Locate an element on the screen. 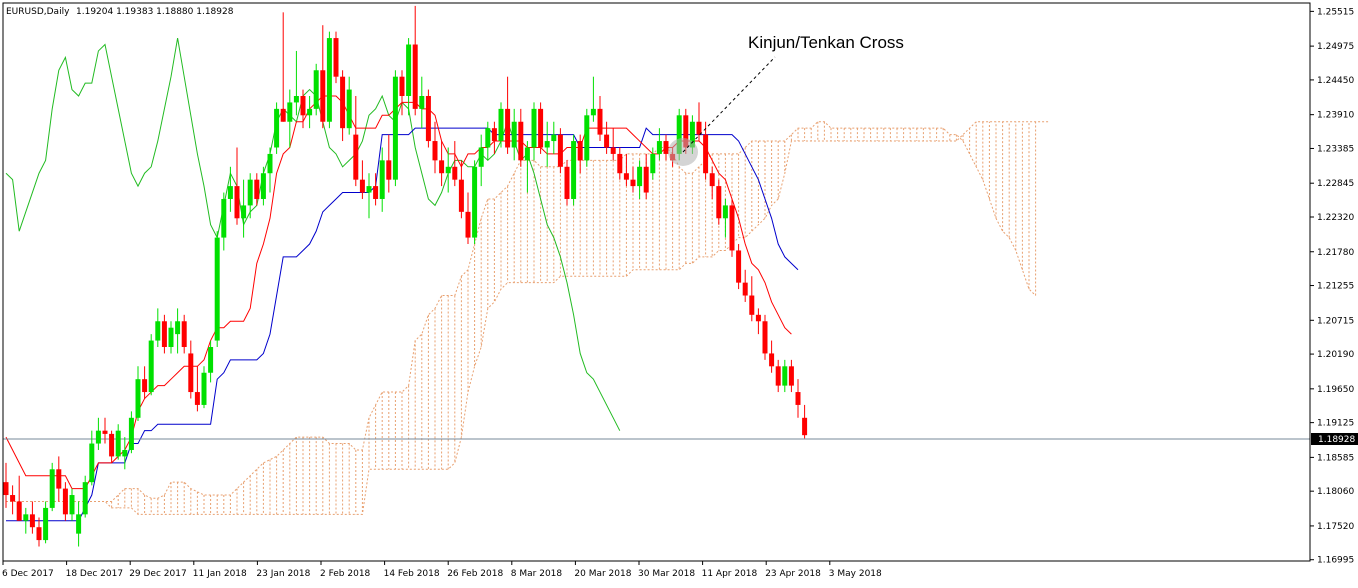 The width and height of the screenshot is (1358, 588). time-tick-label: 2 Feb 2018 is located at coordinates (345, 574).